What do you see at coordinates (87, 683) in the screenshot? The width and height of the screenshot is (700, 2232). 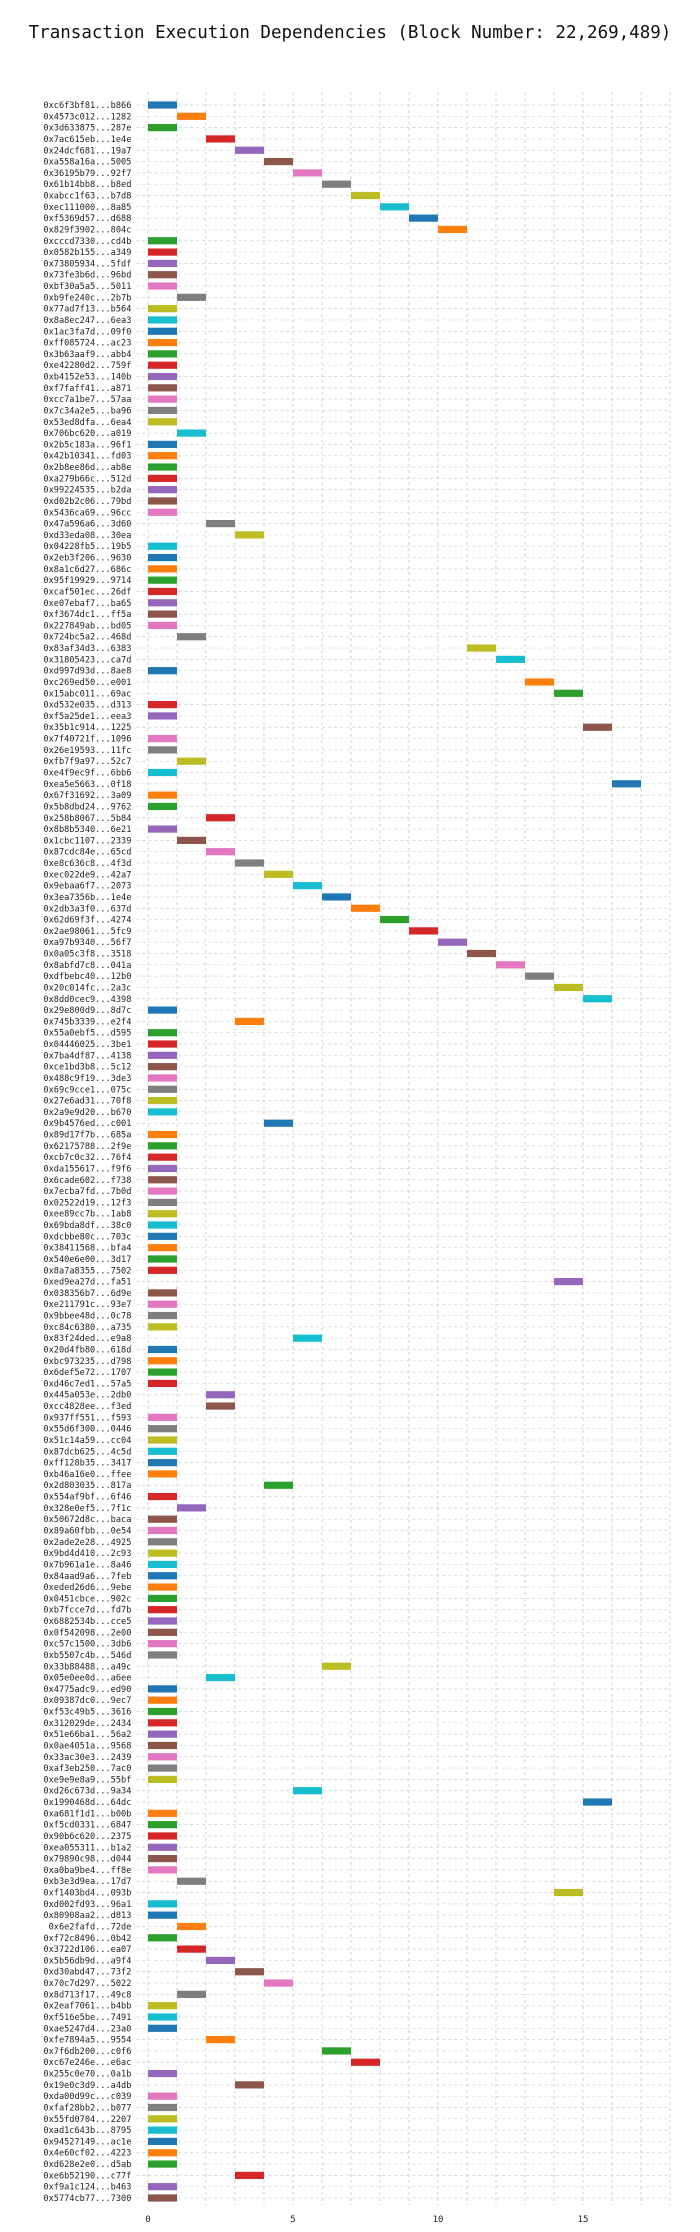 I see `transaction-label: 0xc269ed50...e001` at bounding box center [87, 683].